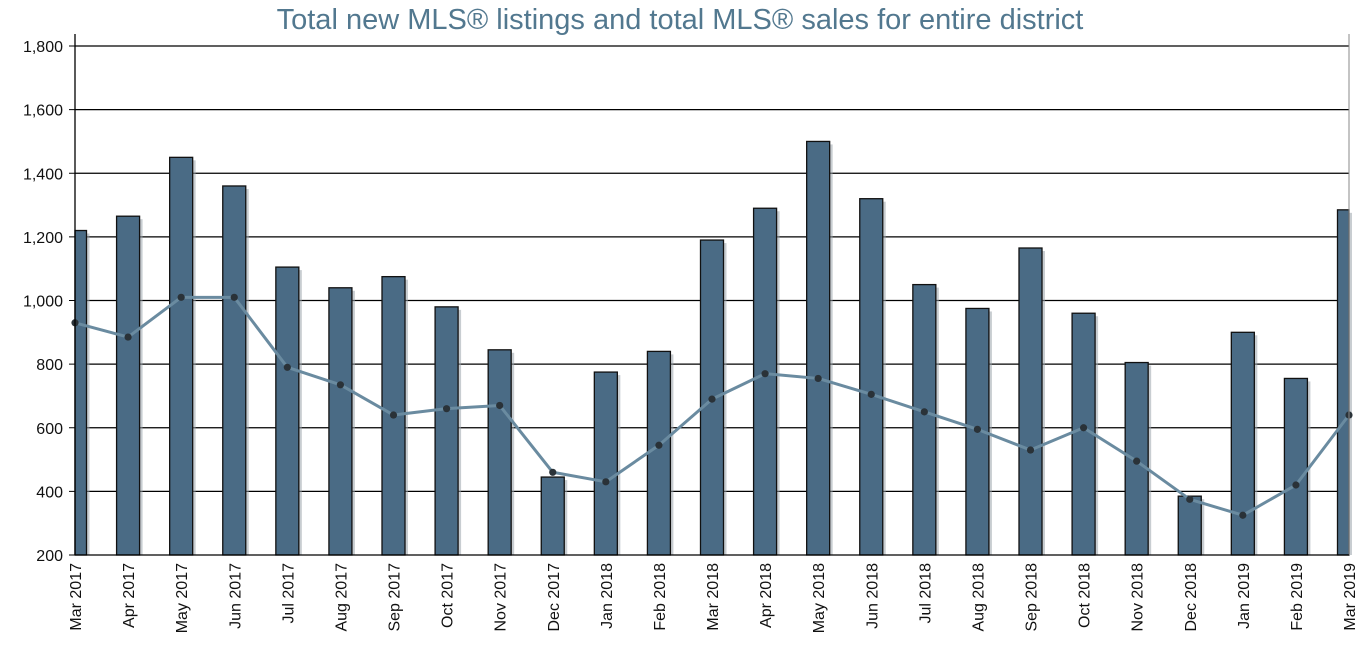 This screenshot has height=666, width=1360. What do you see at coordinates (182, 598) in the screenshot?
I see `x-tick-label: May 2017` at bounding box center [182, 598].